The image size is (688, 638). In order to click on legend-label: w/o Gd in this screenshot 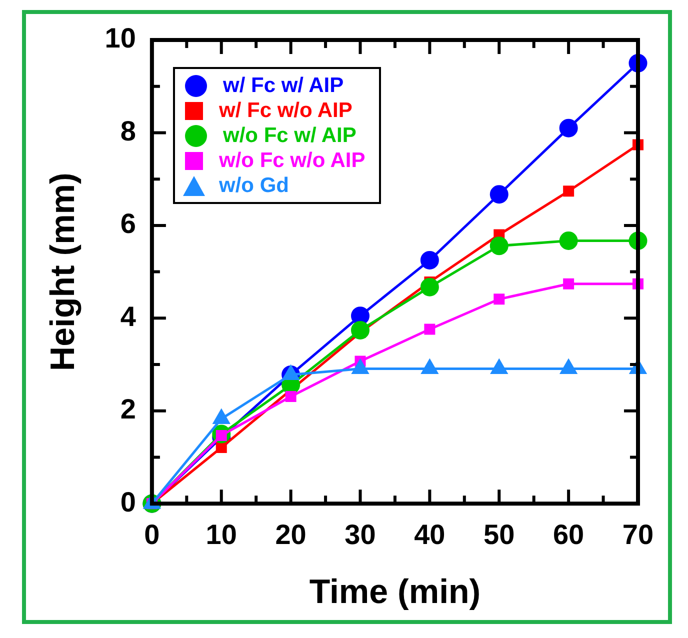, I will do `click(254, 185)`.